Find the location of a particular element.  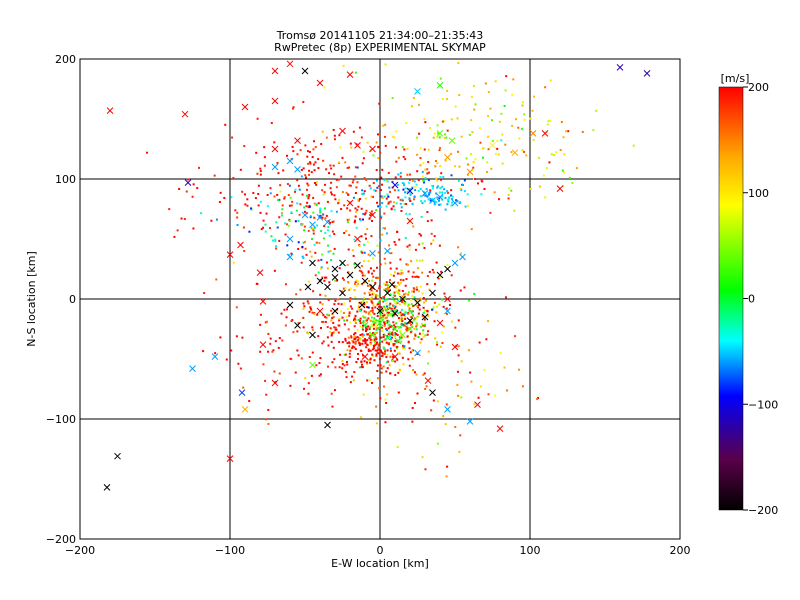

colorbar-label: [m/s] is located at coordinates (735, 78).